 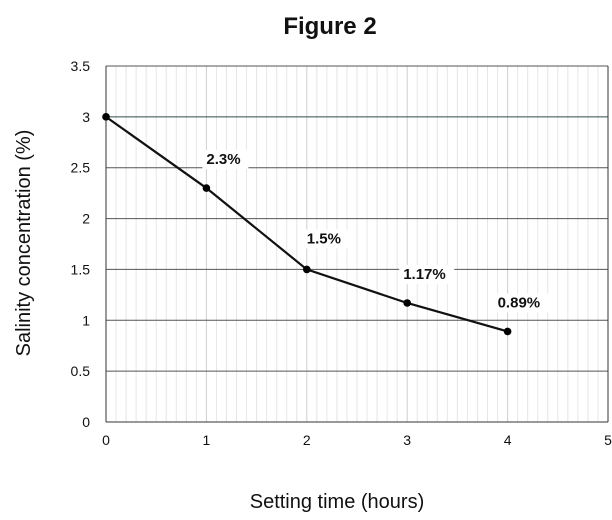 I want to click on data-label: 1.5%, so click(x=324, y=238).